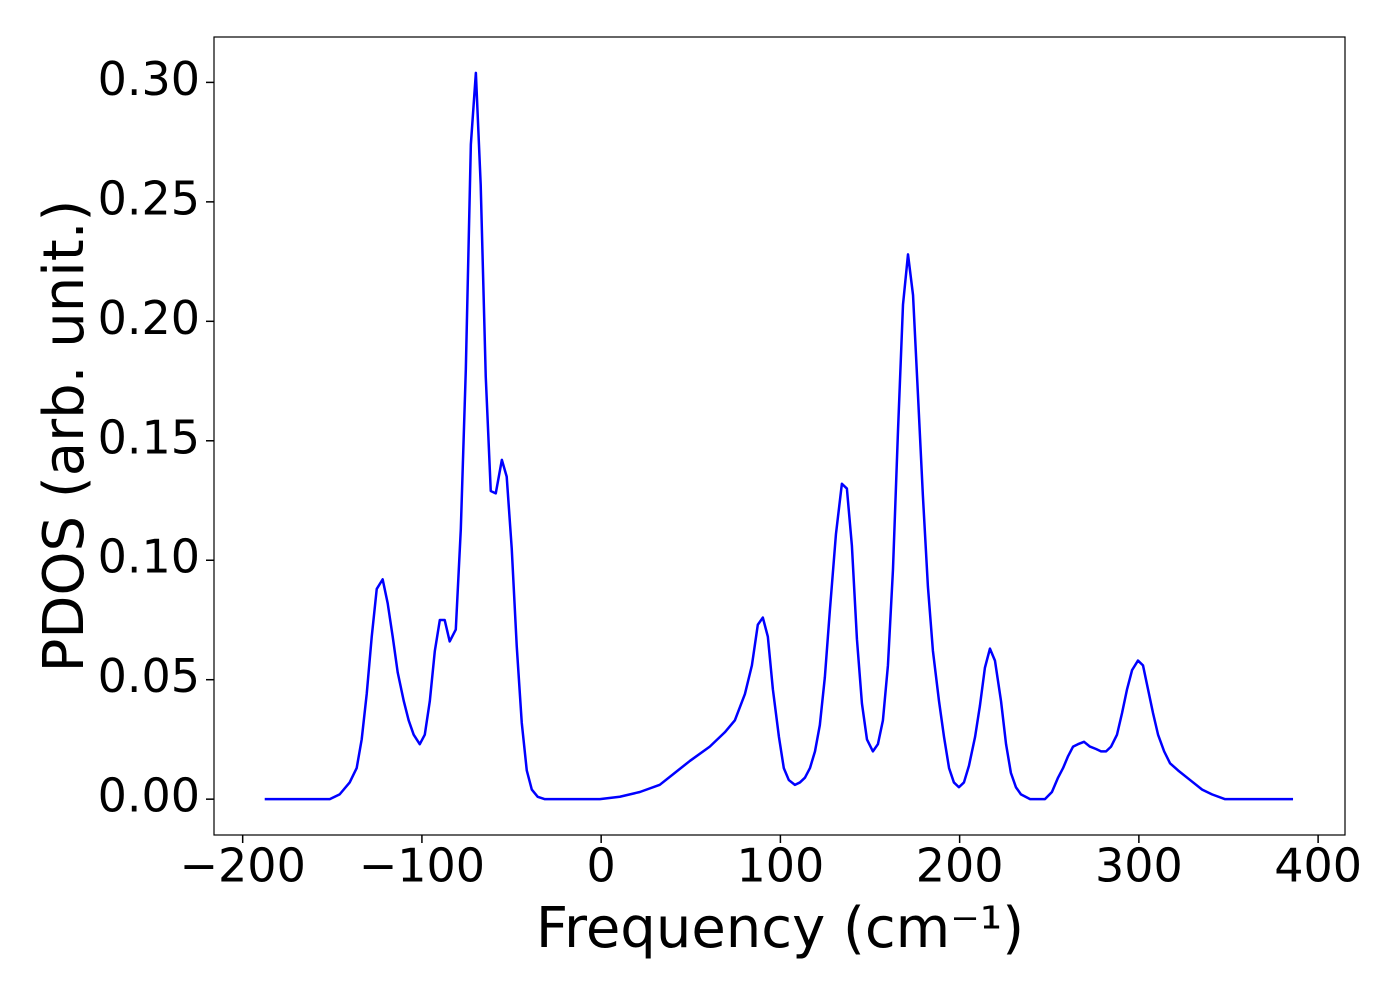 The width and height of the screenshot is (1400, 1000). Describe the element at coordinates (149, 557) in the screenshot. I see `y-tick-label: 0.10` at that location.